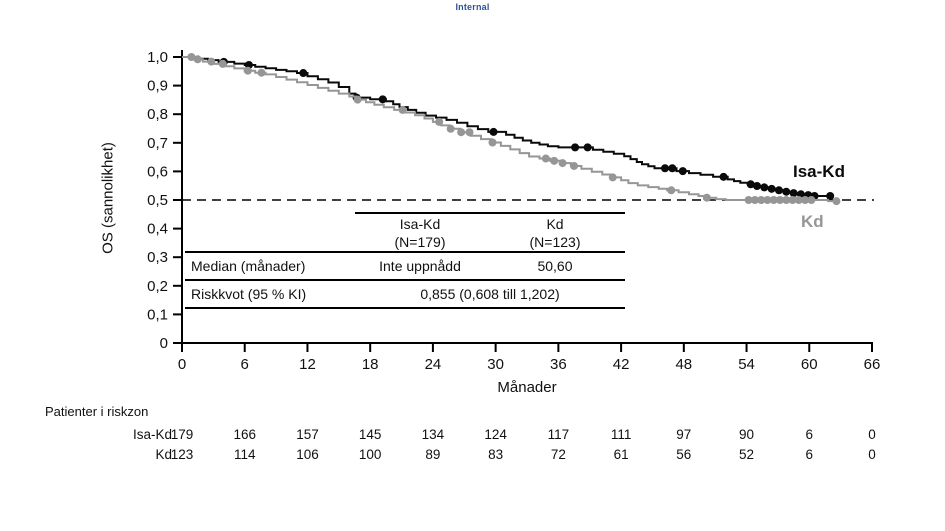  Describe the element at coordinates (433, 434) in the screenshot. I see `risk-count: 134` at that location.